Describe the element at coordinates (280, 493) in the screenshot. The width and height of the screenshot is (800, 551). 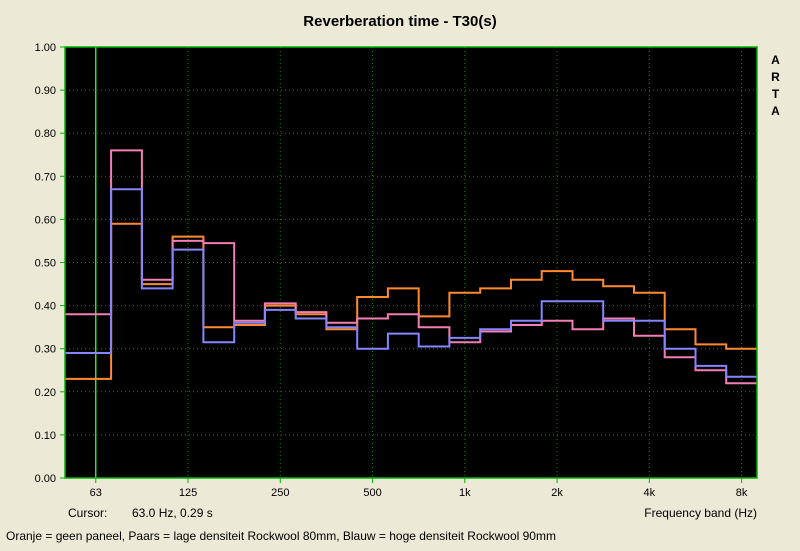
I see `x-tick-label: 250` at that location.